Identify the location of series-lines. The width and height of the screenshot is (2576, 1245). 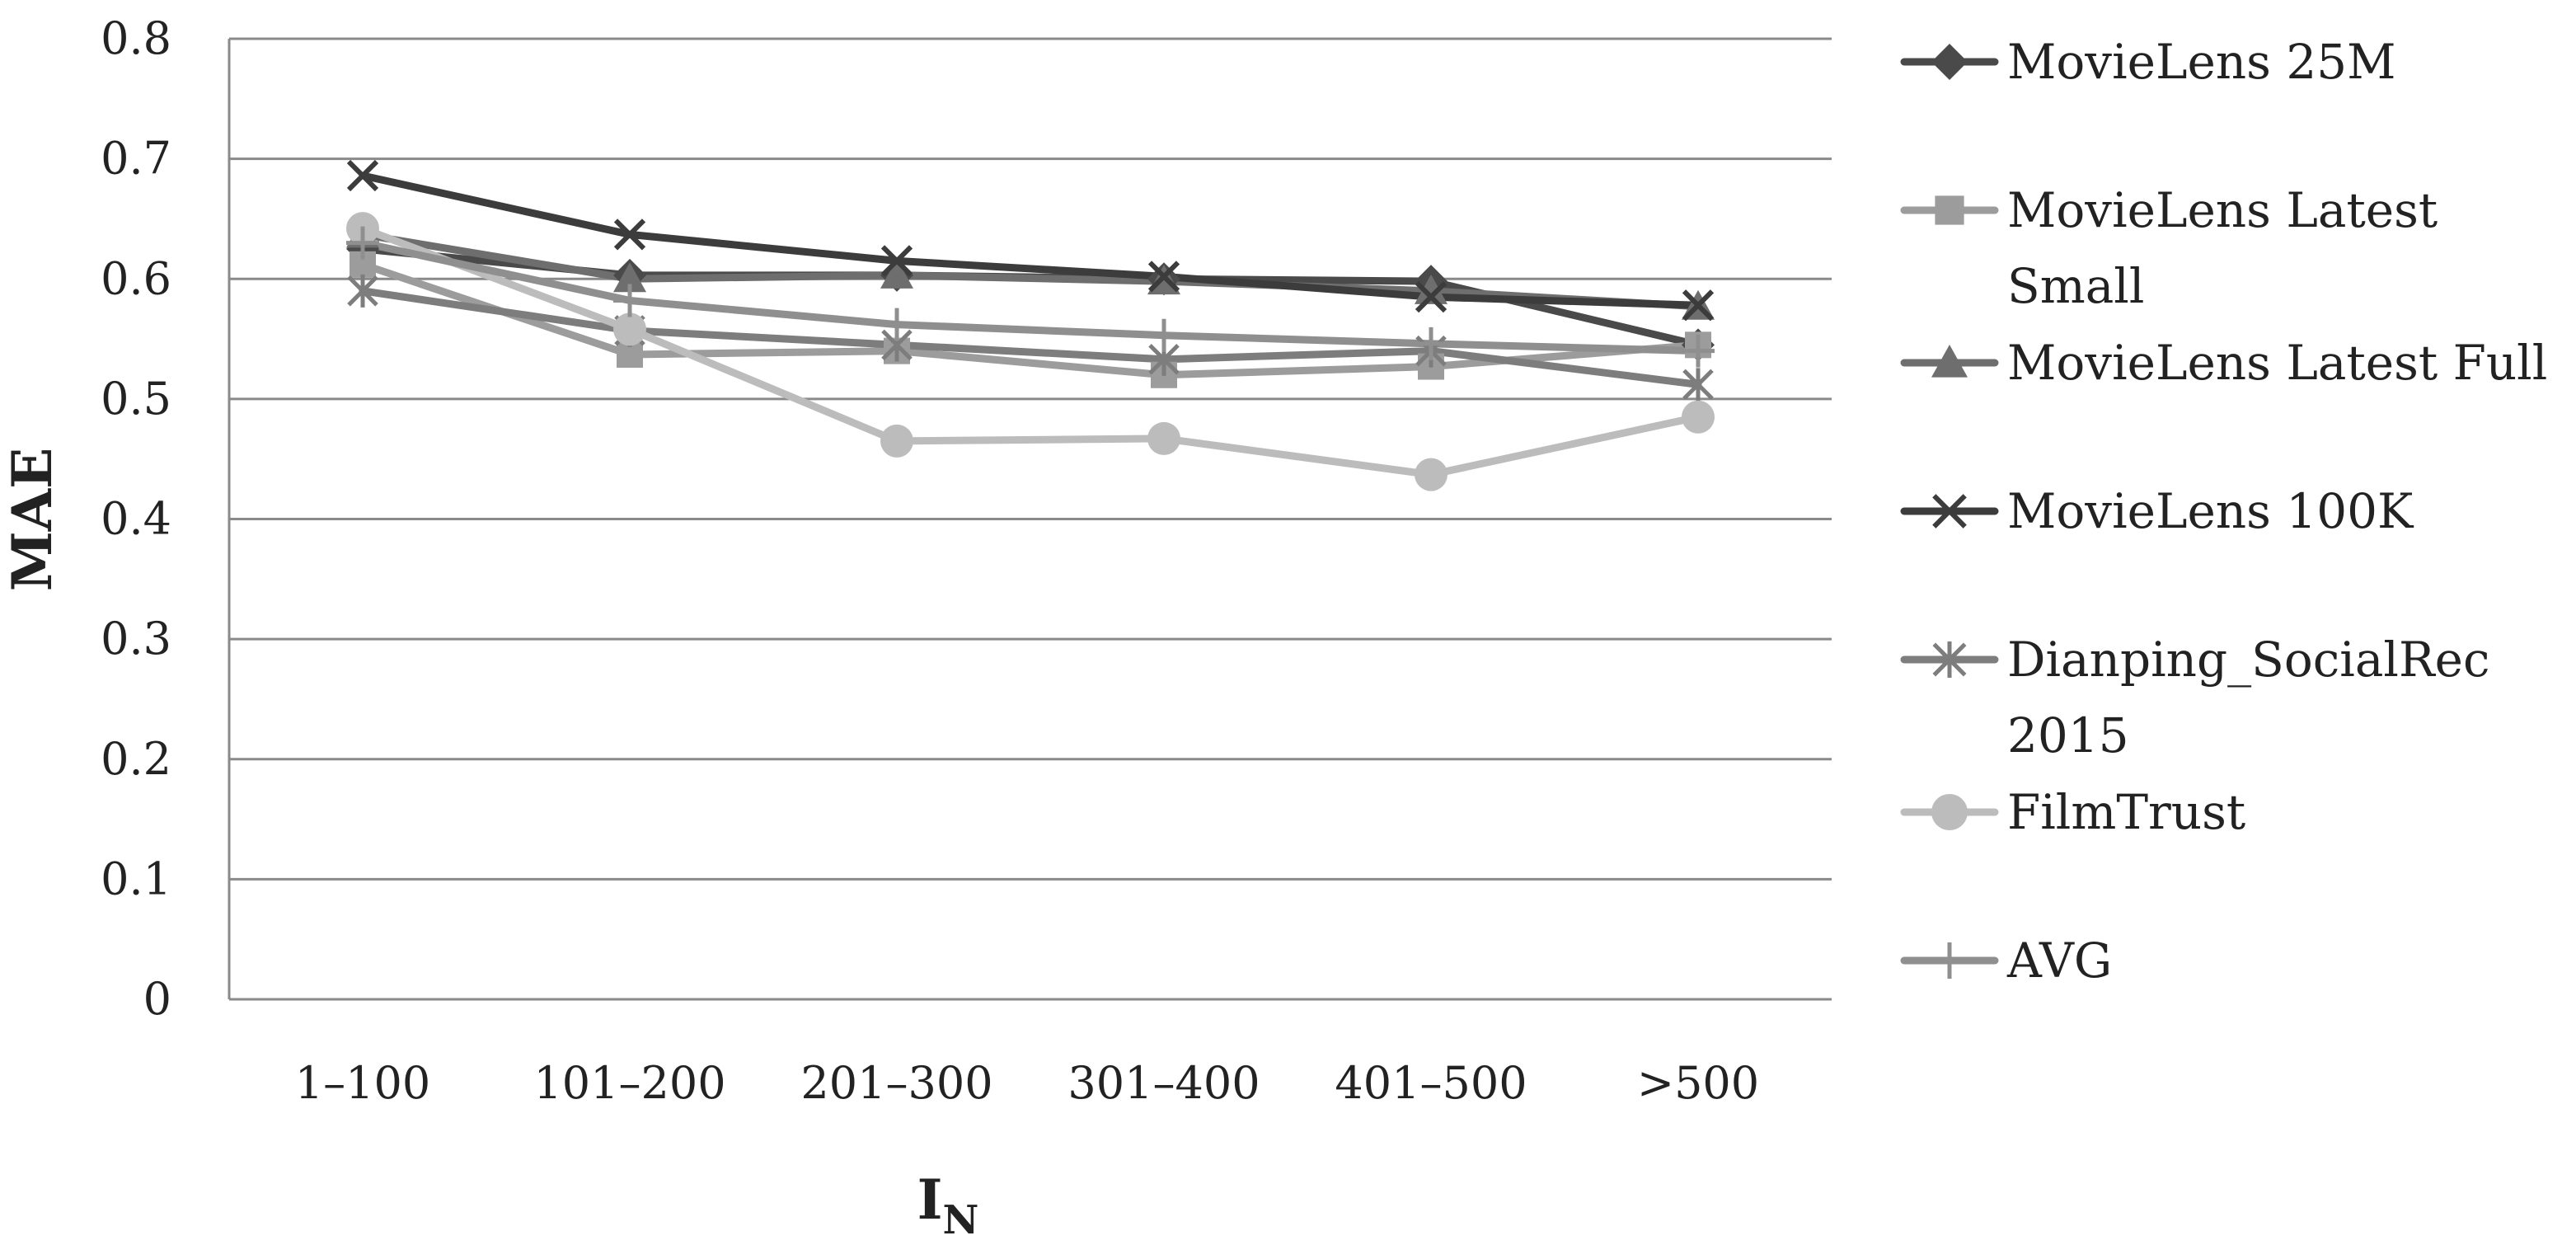
(1030, 325).